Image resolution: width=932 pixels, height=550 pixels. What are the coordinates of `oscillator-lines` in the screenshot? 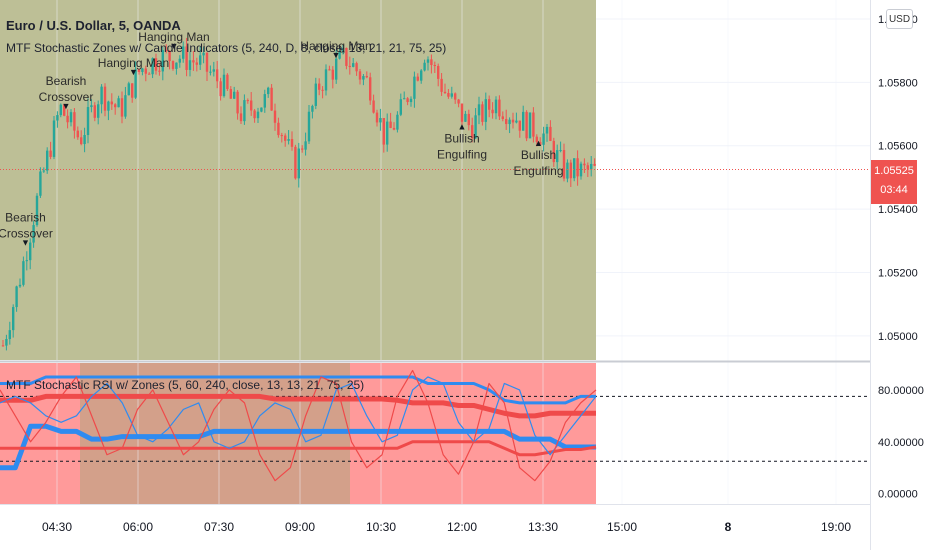 It's located at (298, 425).